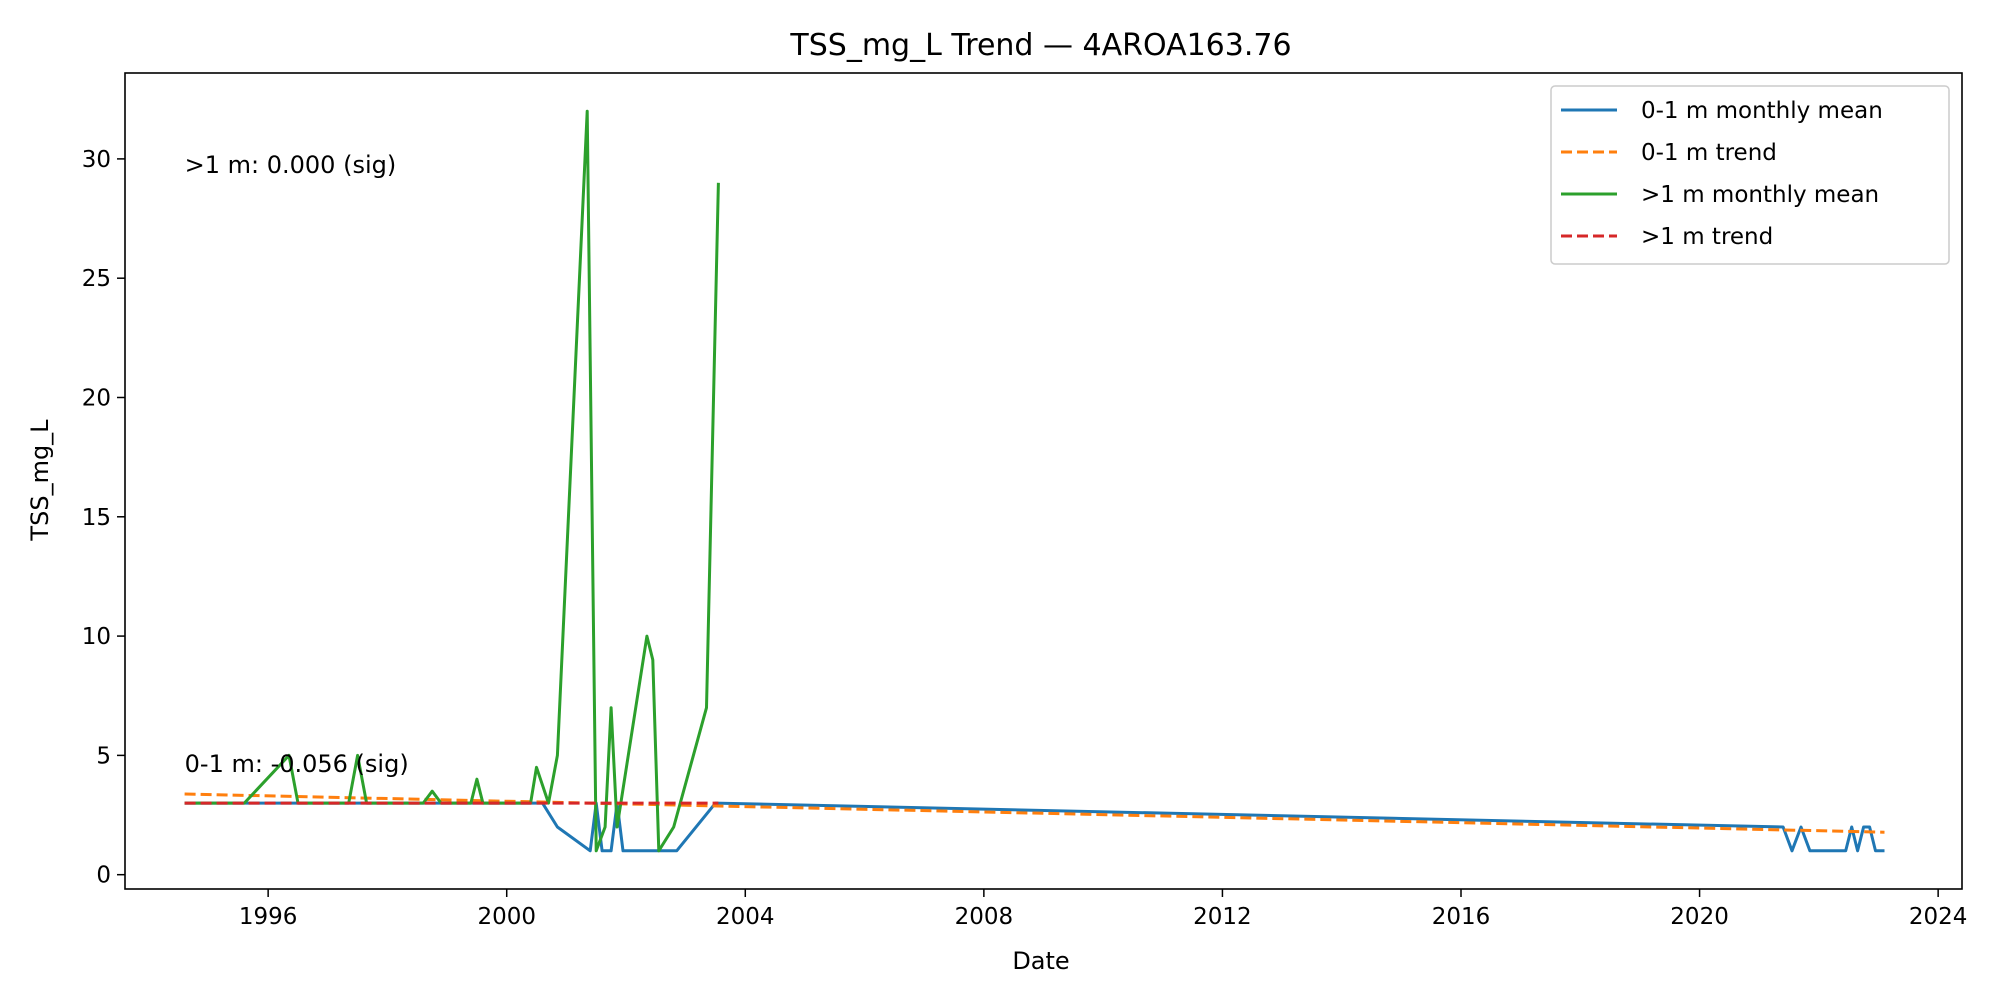 The width and height of the screenshot is (2000, 1004). I want to click on x-tick-label: 2004, so click(745, 917).